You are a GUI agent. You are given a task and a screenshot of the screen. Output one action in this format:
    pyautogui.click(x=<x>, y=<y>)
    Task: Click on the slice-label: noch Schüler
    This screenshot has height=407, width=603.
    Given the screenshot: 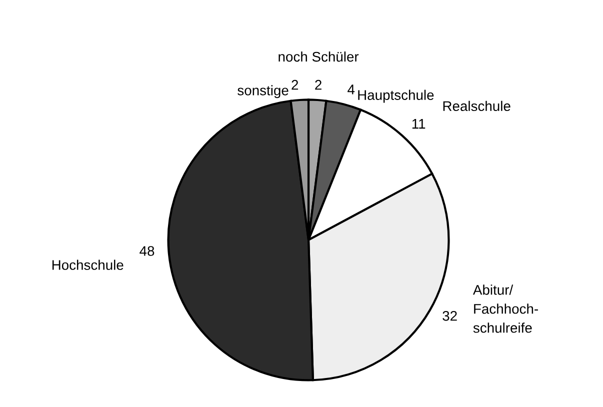 What is the action you would take?
    pyautogui.click(x=318, y=56)
    